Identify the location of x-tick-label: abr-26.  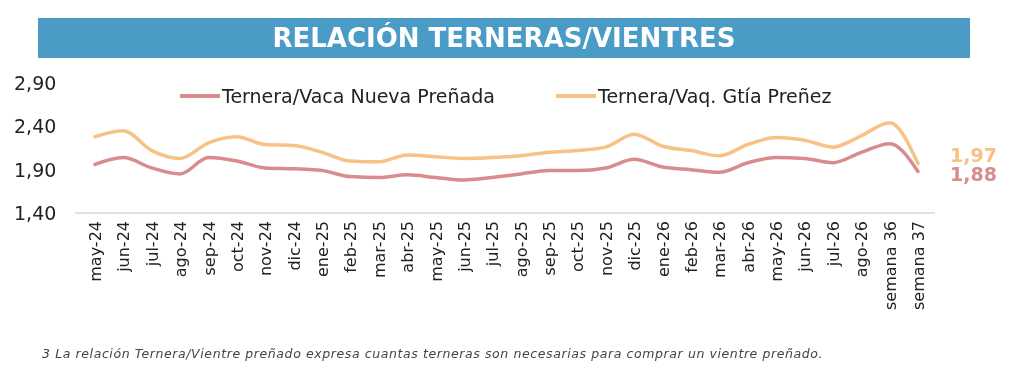
(748, 247).